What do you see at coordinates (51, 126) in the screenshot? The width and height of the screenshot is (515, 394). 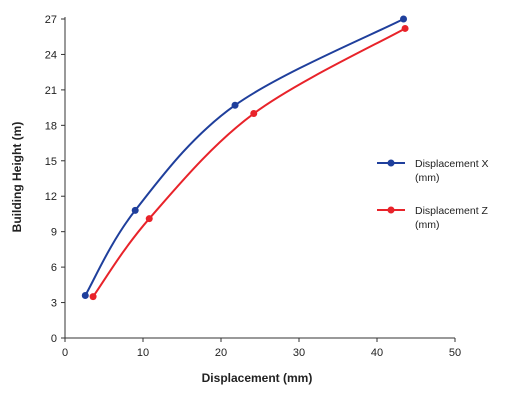 I see `y-tick-label: 18` at bounding box center [51, 126].